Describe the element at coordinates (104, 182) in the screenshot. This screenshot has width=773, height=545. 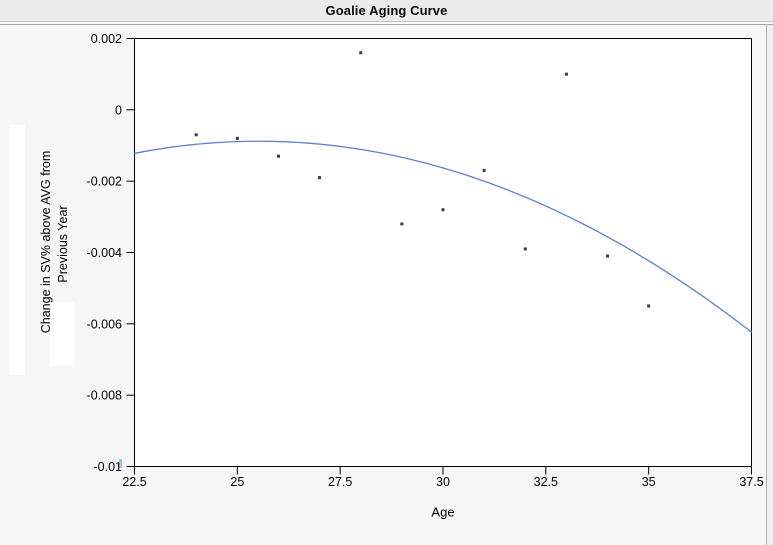
I see `y-tick-label: -0.002` at that location.